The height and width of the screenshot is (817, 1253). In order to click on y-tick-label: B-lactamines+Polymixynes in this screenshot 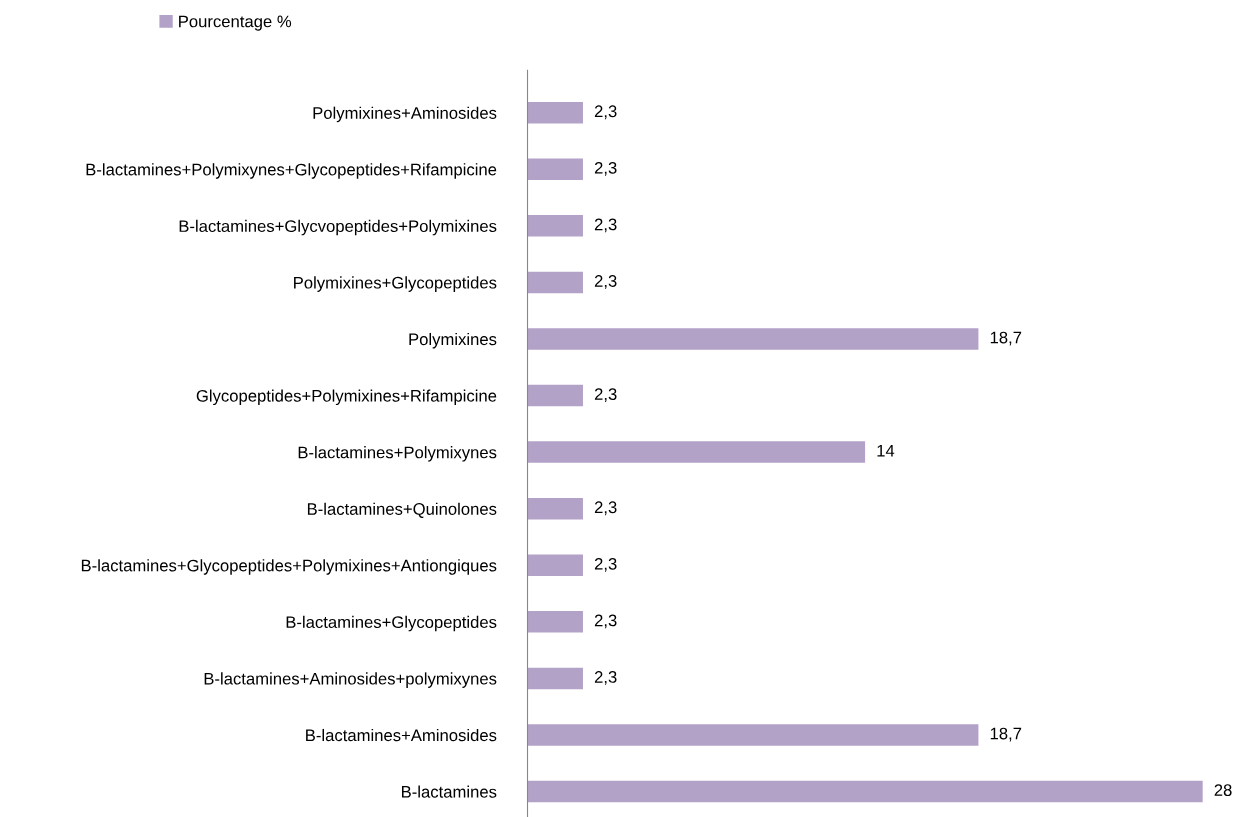, I will do `click(397, 454)`.